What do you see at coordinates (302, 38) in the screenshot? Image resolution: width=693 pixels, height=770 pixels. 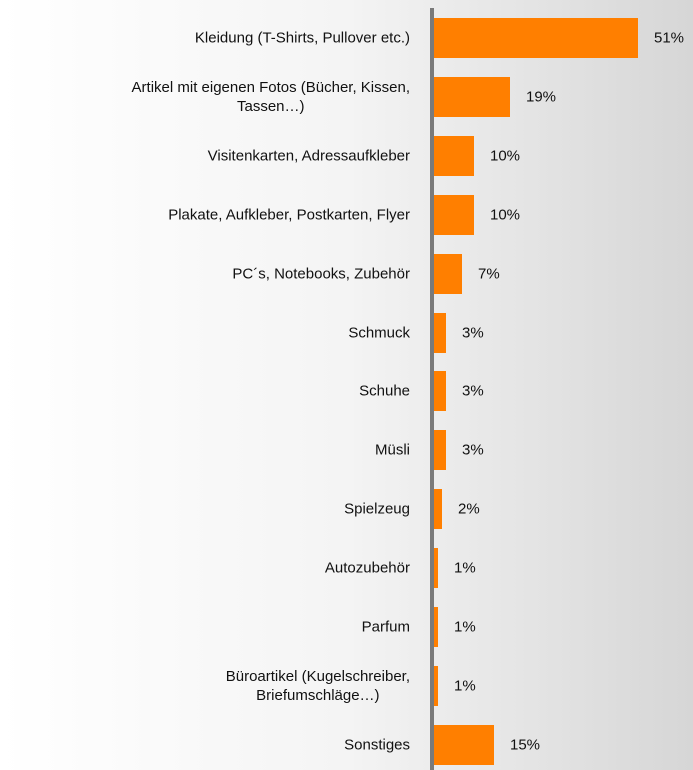 I see `category-text: Kleidung (T-Shirts, Pullover etc.)` at bounding box center [302, 38].